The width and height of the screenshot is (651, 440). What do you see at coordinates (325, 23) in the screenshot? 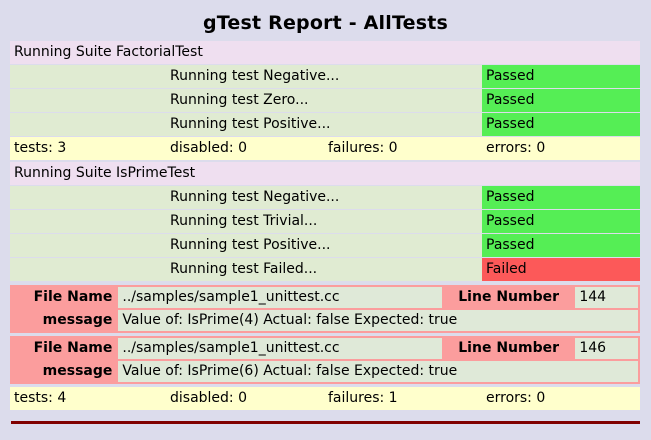
I see `page-title: gTest Report - AllTests` at bounding box center [325, 23].